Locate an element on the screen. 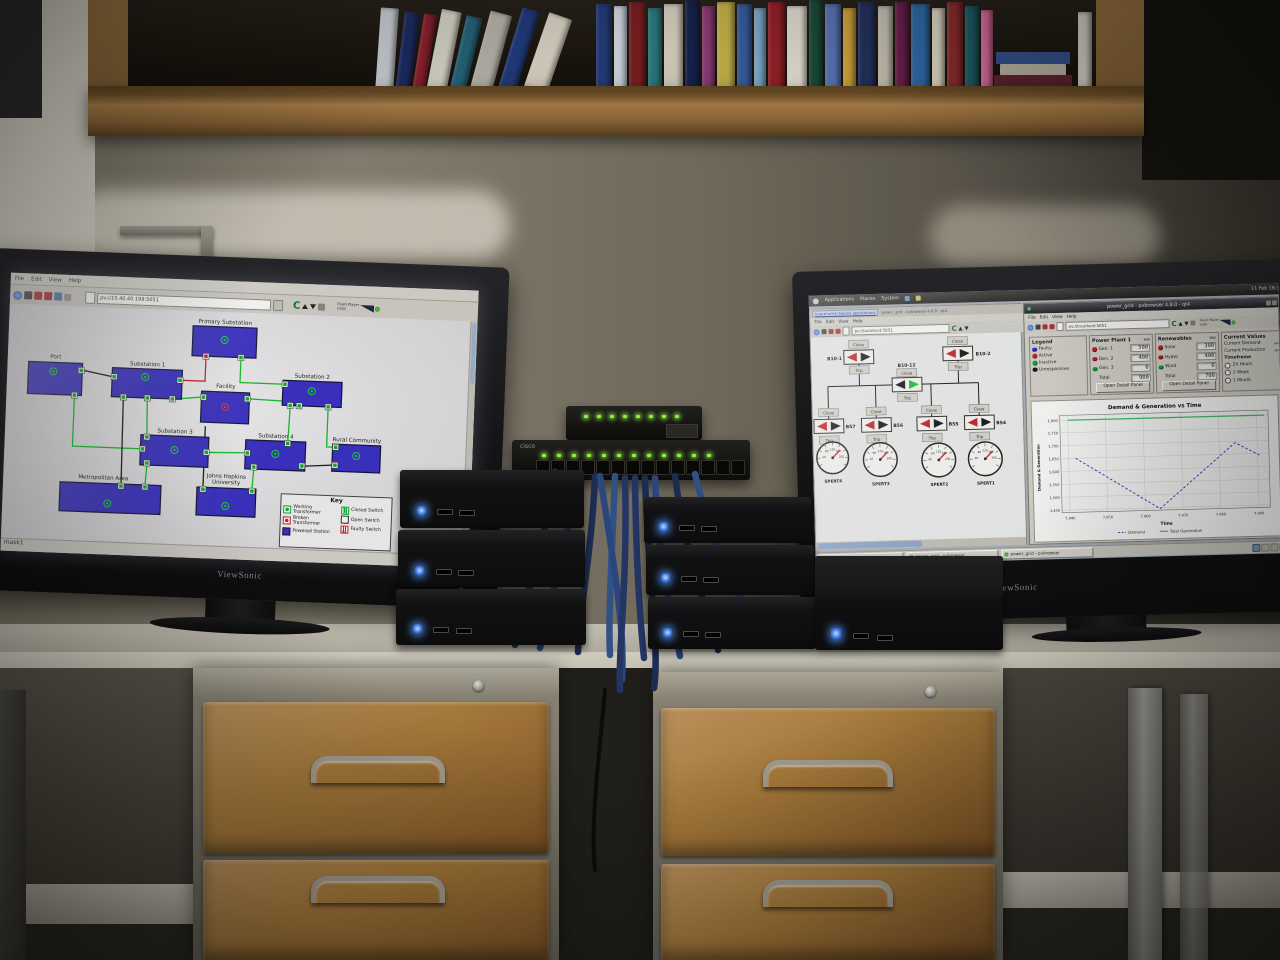 This screenshot has width=1280, height=960. gauge-spert2: 40 80 120 160 200 is located at coordinates (939, 460).